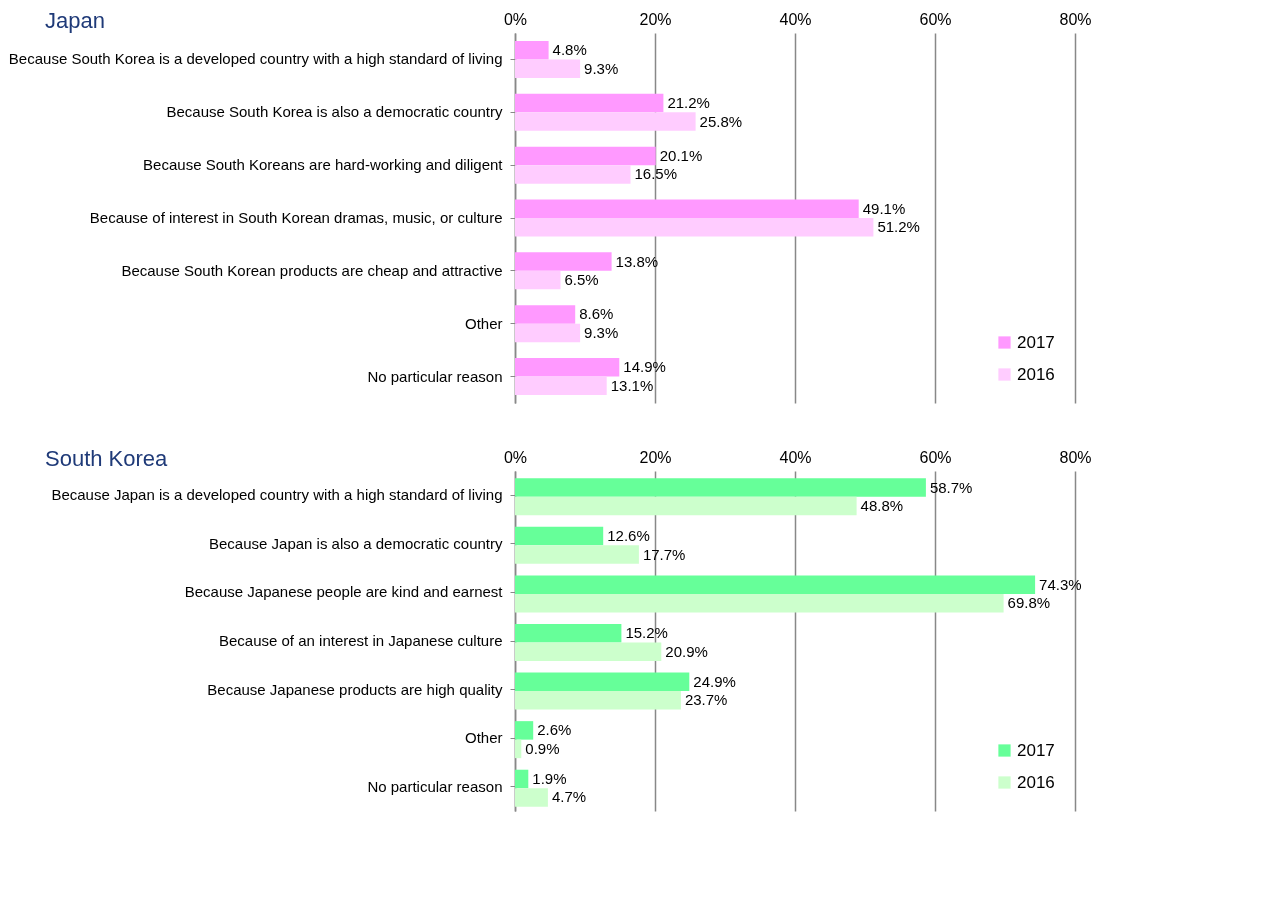 The height and width of the screenshot is (924, 1280). What do you see at coordinates (542, 748) in the screenshot?
I see `data-label: 0.9%` at bounding box center [542, 748].